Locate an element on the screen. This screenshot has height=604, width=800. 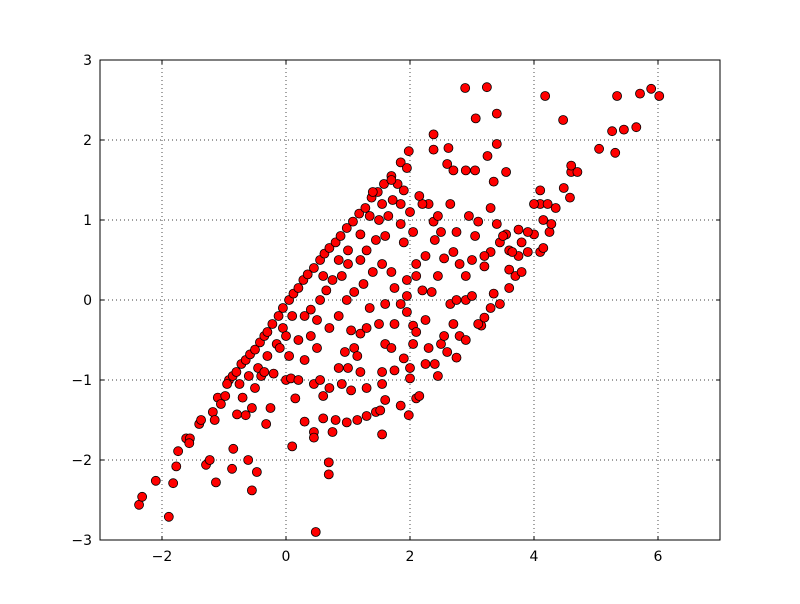
y-tick-label: 3 is located at coordinates (87, 61).